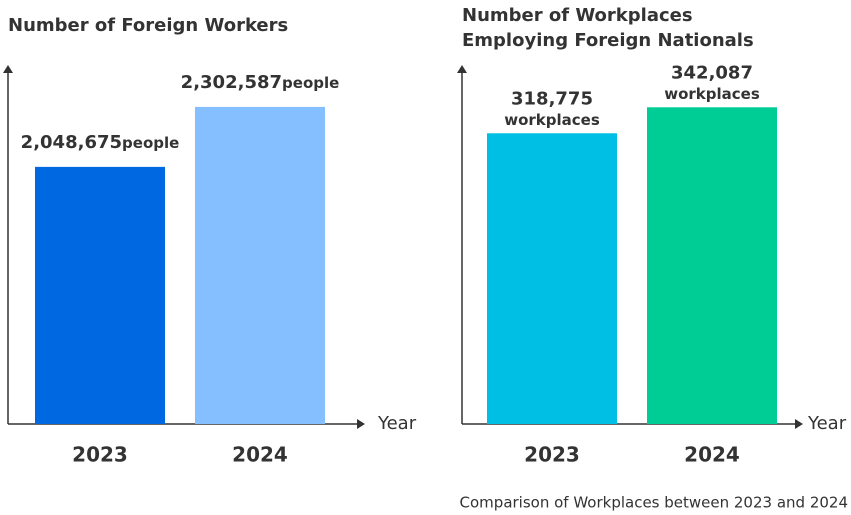 This screenshot has width=851, height=515. I want to click on value-label: 2,302,587people, so click(260, 82).